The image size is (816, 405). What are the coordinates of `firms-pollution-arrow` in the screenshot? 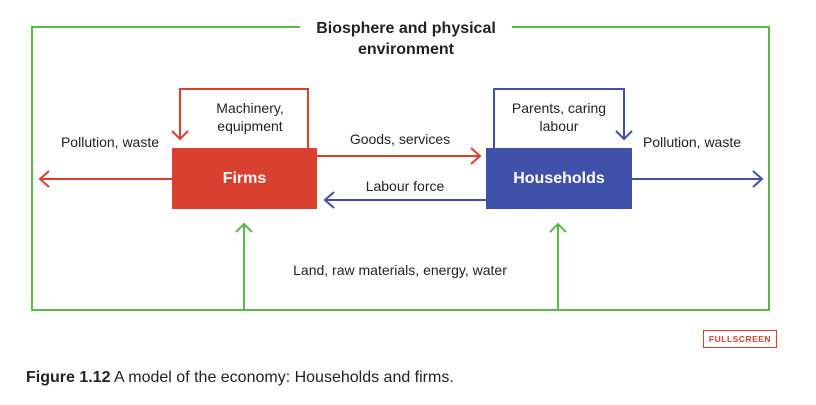 It's located at (105, 179).